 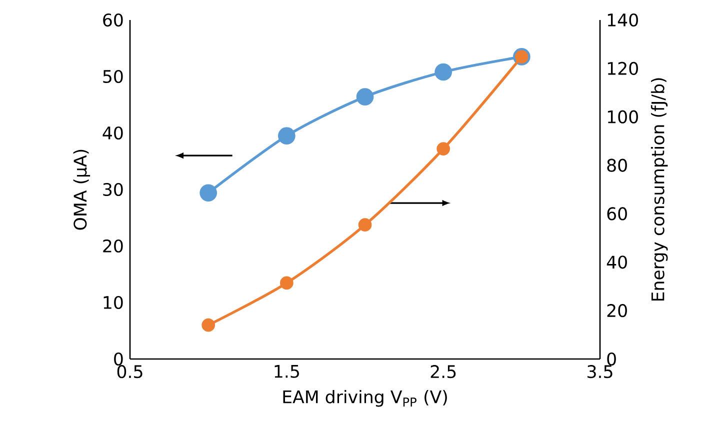 I want to click on x-tick-label: 2.5, so click(x=443, y=371).